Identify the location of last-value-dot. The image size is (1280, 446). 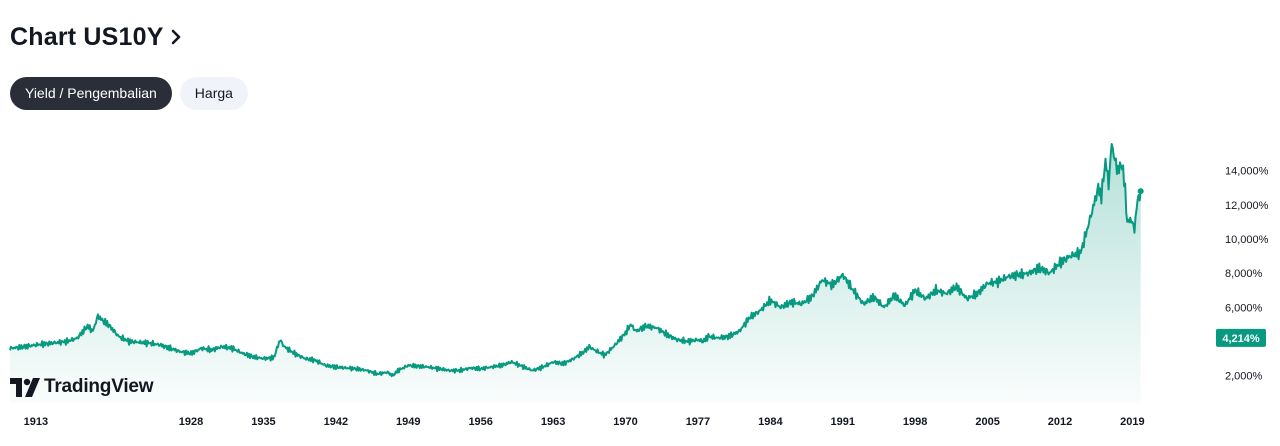
(1140, 191).